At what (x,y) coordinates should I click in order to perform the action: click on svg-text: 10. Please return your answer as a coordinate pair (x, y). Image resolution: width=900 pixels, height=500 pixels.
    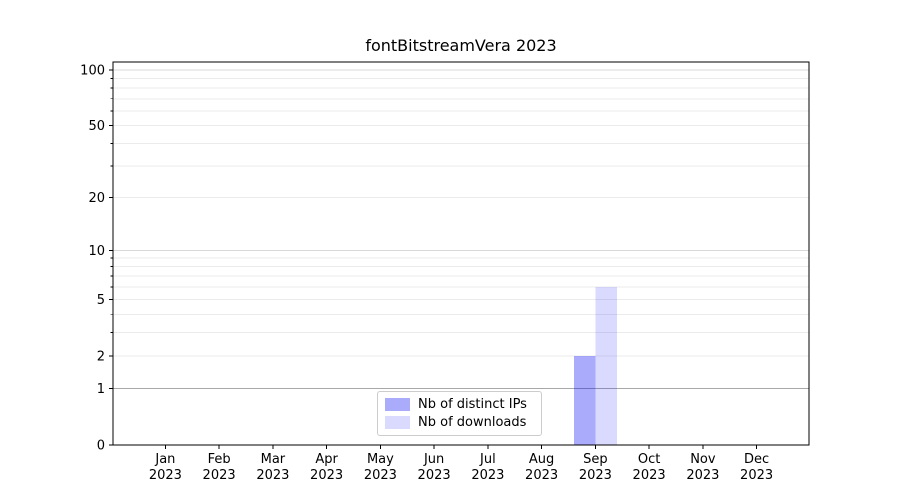
    Looking at the image, I should click on (96, 251).